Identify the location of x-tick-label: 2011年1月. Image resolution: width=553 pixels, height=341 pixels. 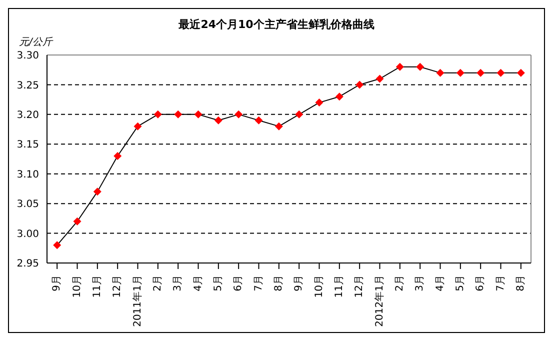
(137, 301).